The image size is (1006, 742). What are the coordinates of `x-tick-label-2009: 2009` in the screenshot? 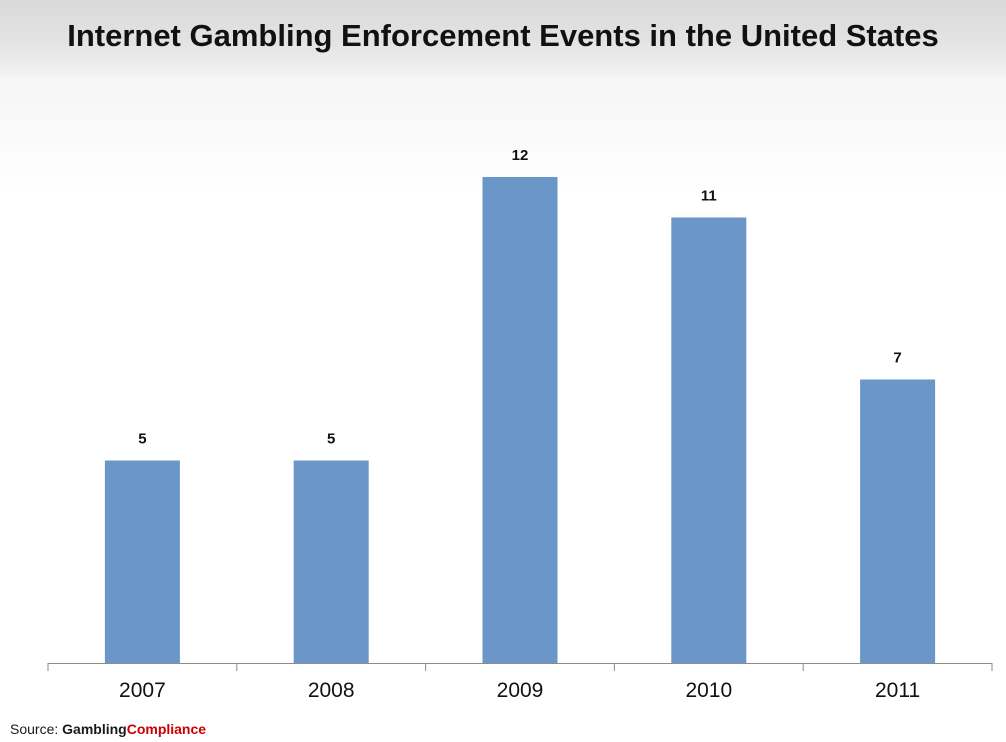 It's located at (520, 690).